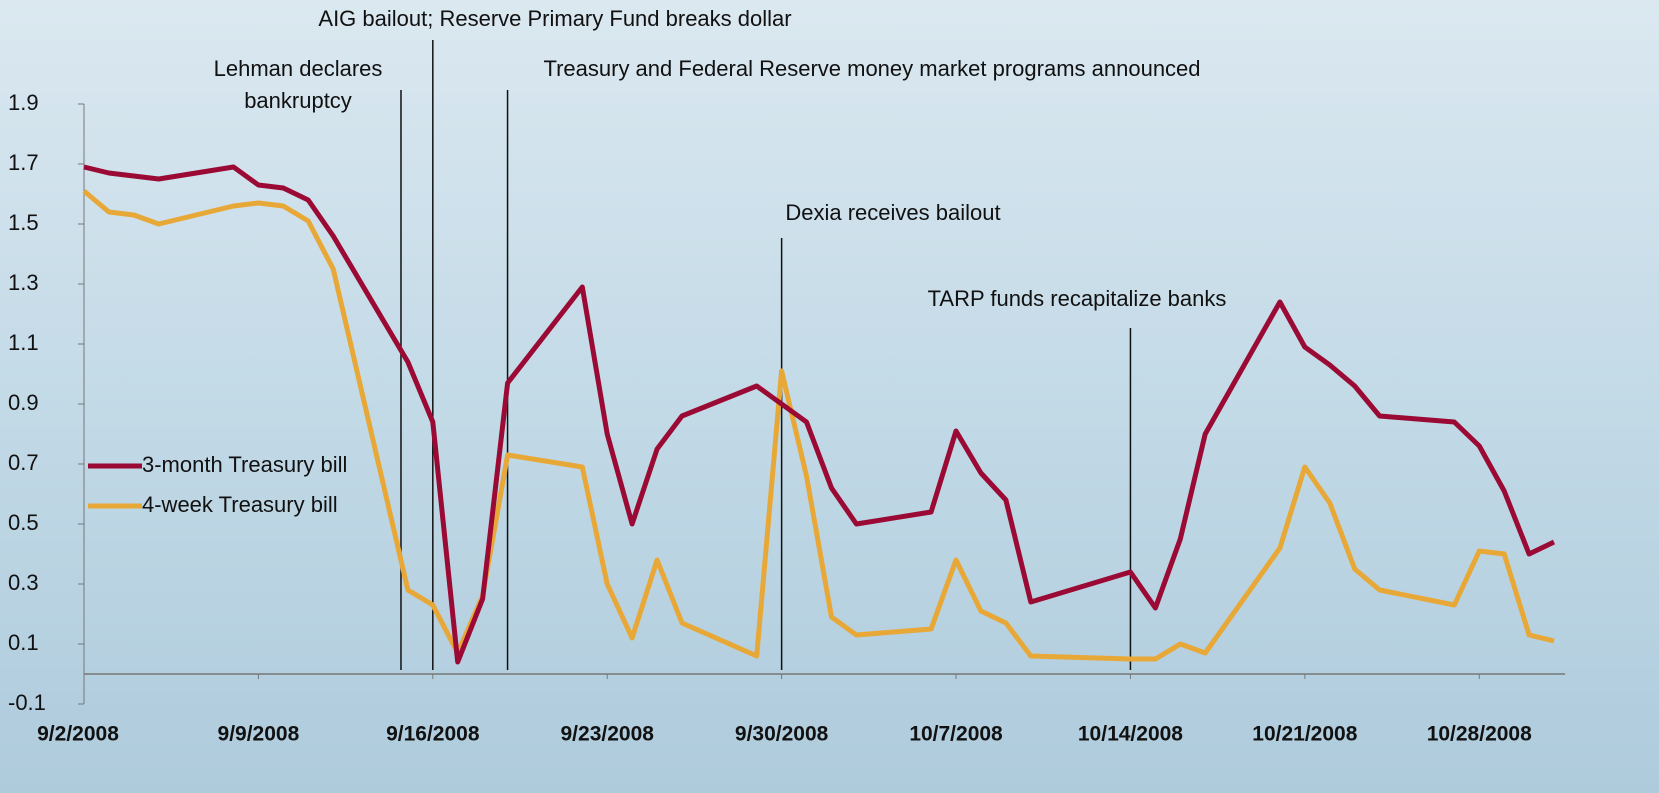  Describe the element at coordinates (298, 68) in the screenshot. I see `annotation-text: Lehman declares` at that location.